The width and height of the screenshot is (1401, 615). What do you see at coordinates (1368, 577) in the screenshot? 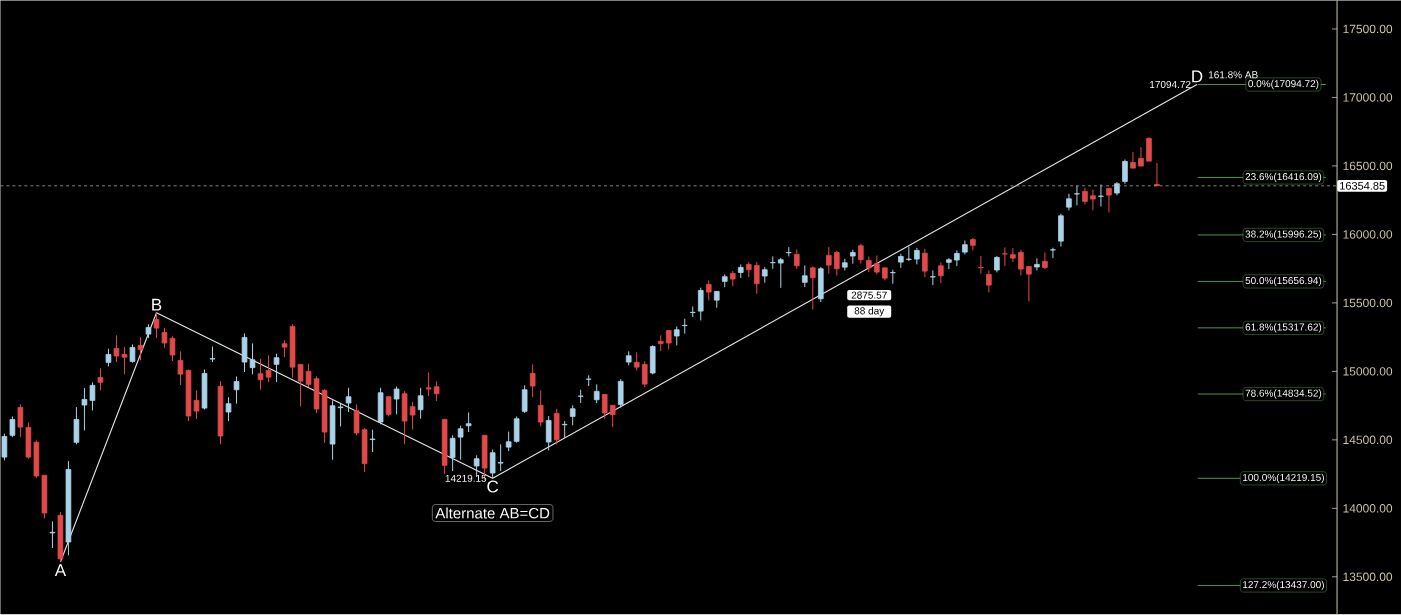
I see `y-tick-label: 13500.00` at bounding box center [1368, 577].